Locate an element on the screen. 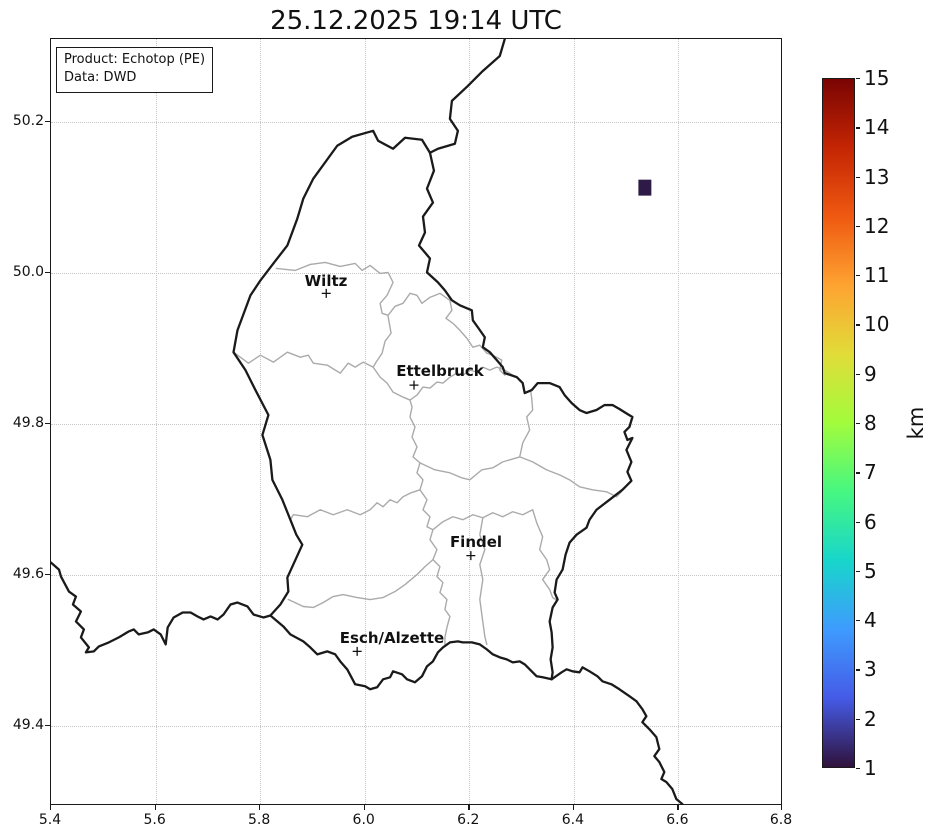  colorbar-tick-label: 3 is located at coordinates (870, 669).